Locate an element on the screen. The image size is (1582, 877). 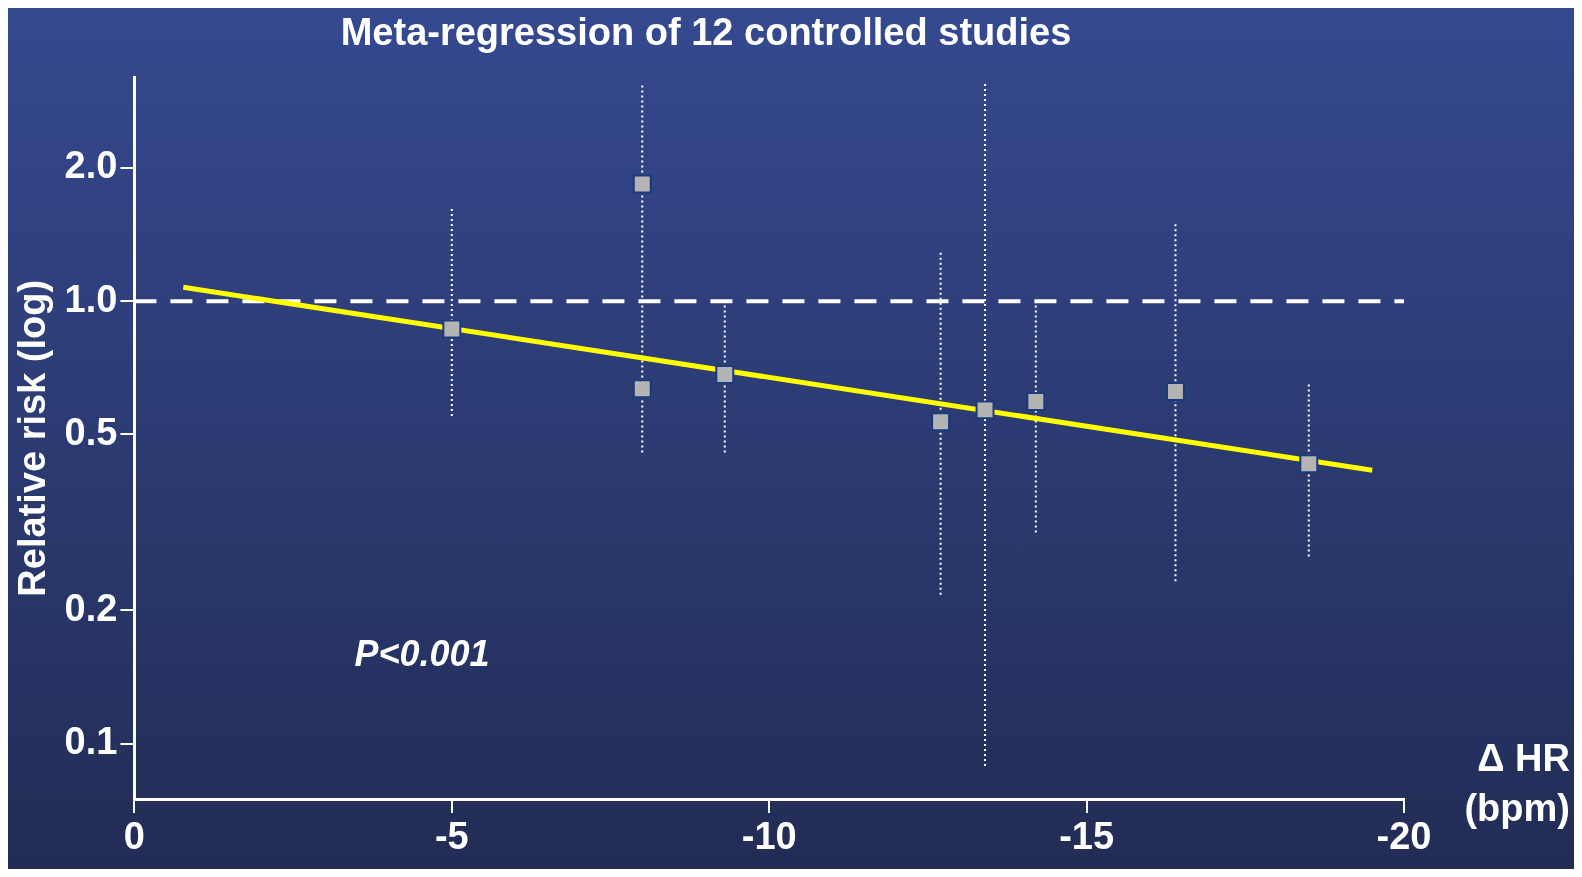
x-tick-label: 0 is located at coordinates (134, 836).